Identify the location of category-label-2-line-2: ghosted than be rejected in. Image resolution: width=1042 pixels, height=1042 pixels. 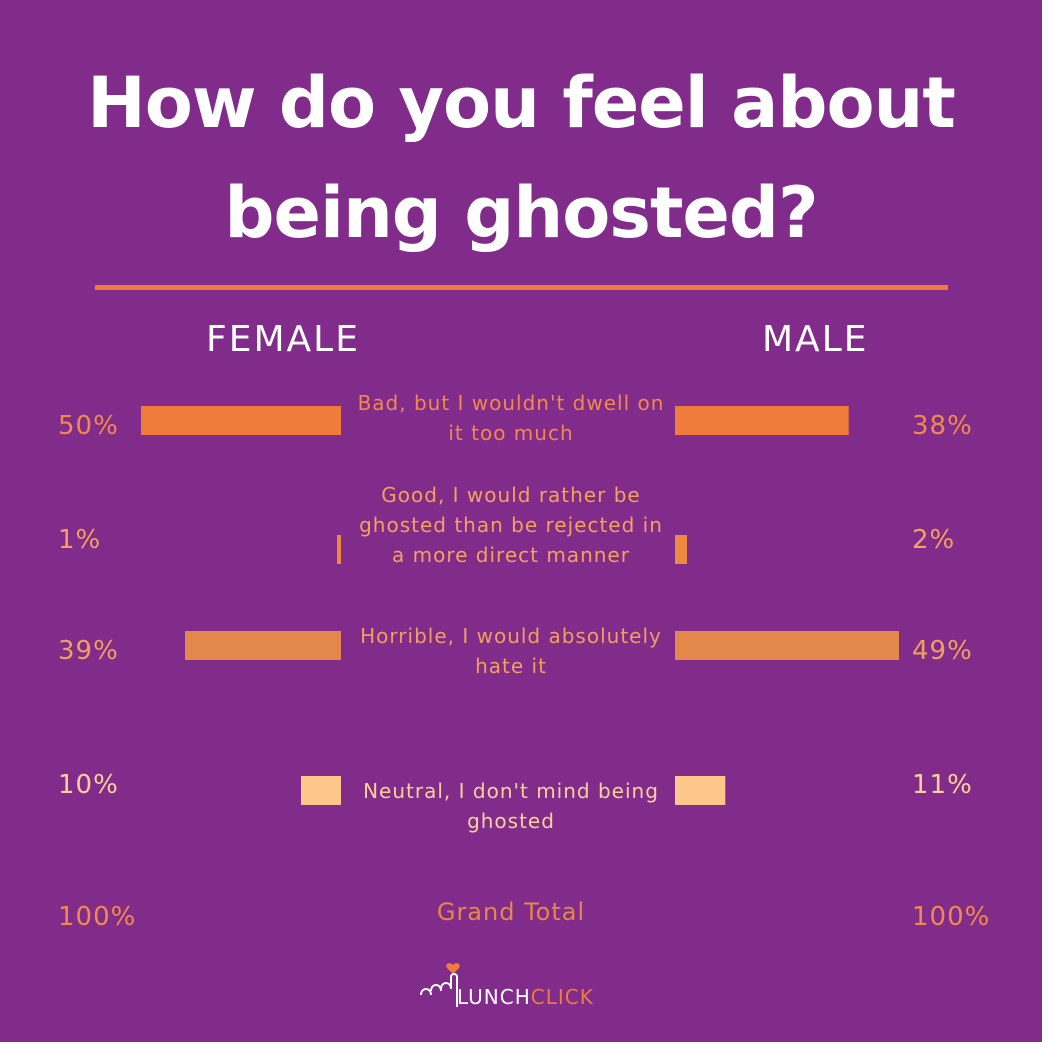
(511, 525).